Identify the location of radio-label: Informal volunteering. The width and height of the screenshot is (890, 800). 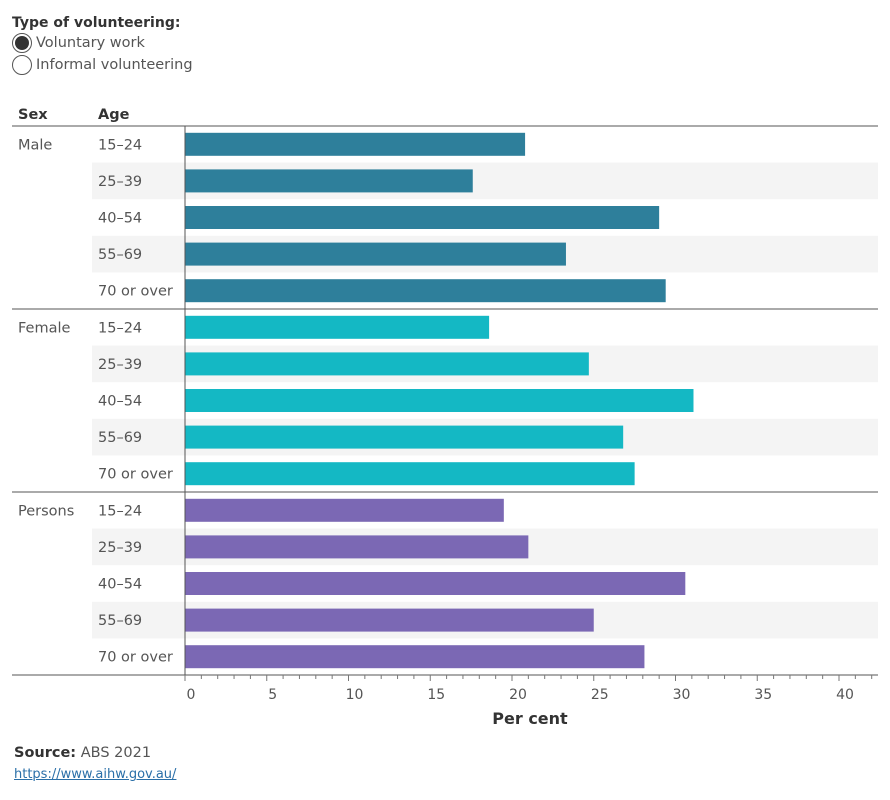
(114, 65).